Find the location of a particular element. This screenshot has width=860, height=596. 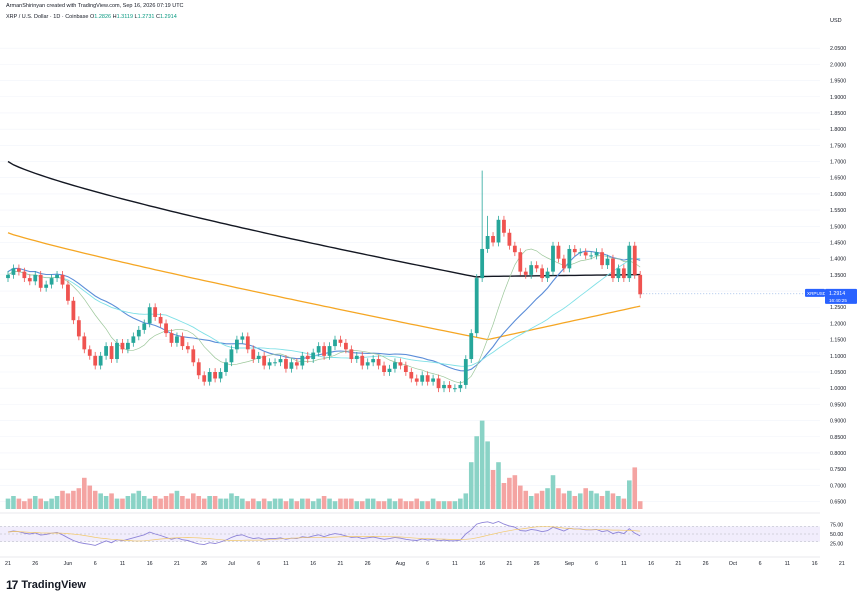

price-tick-label: 0.9000 is located at coordinates (838, 422).